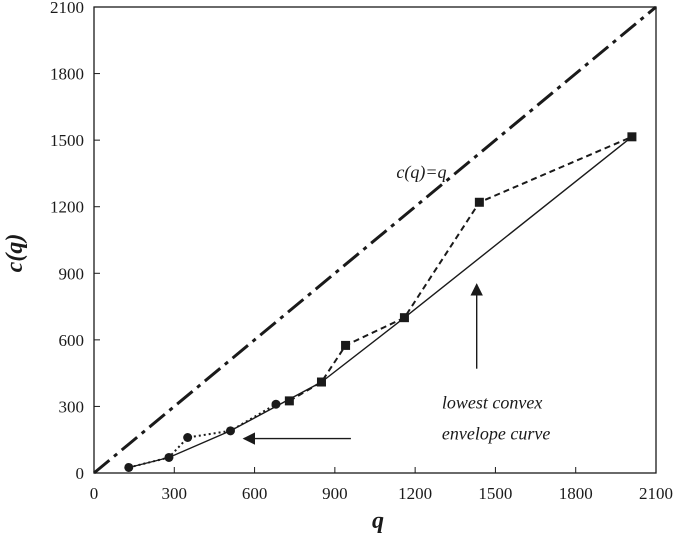  What do you see at coordinates (576, 493) in the screenshot?
I see `x-tick-label: 1800` at bounding box center [576, 493].